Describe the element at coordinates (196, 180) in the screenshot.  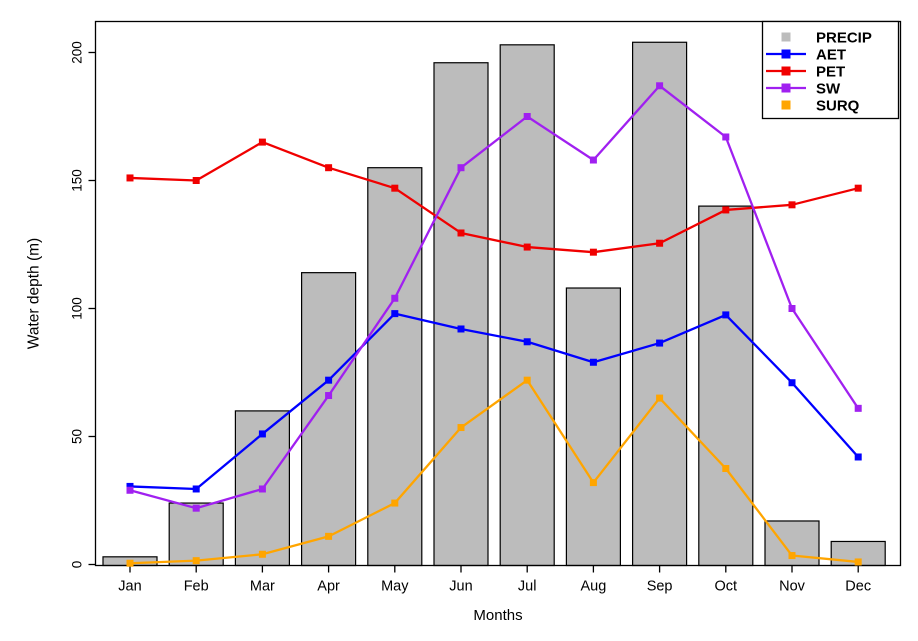
I see `marker-pet-feb` at that location.